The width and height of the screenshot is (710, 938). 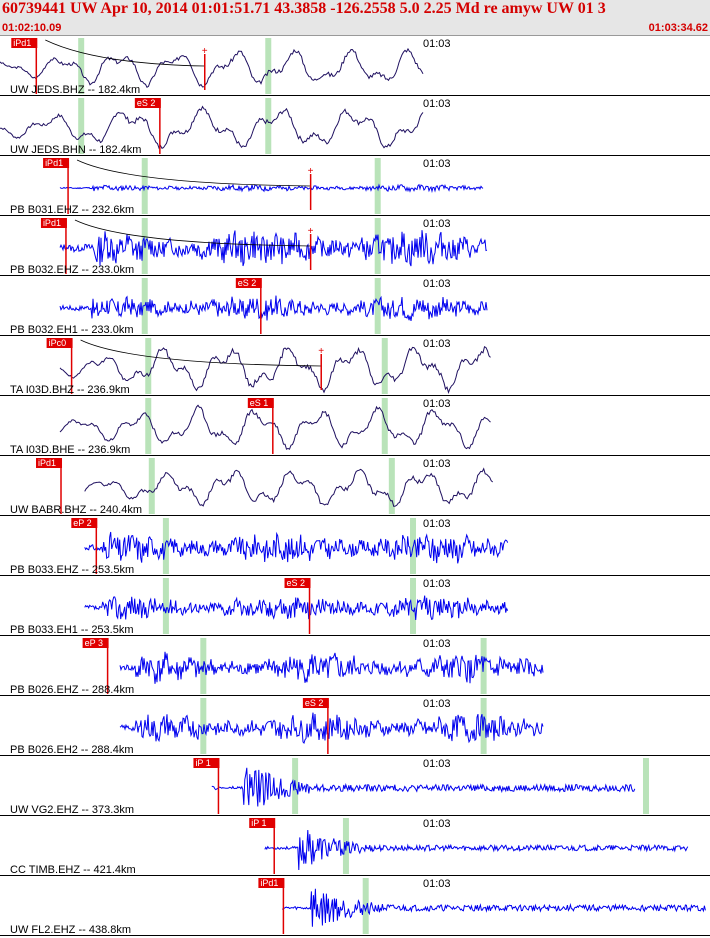 I want to click on trace-panel: iP 1 01:03 UW VG2.EHZ -- 373.3km, so click(x=355, y=787).